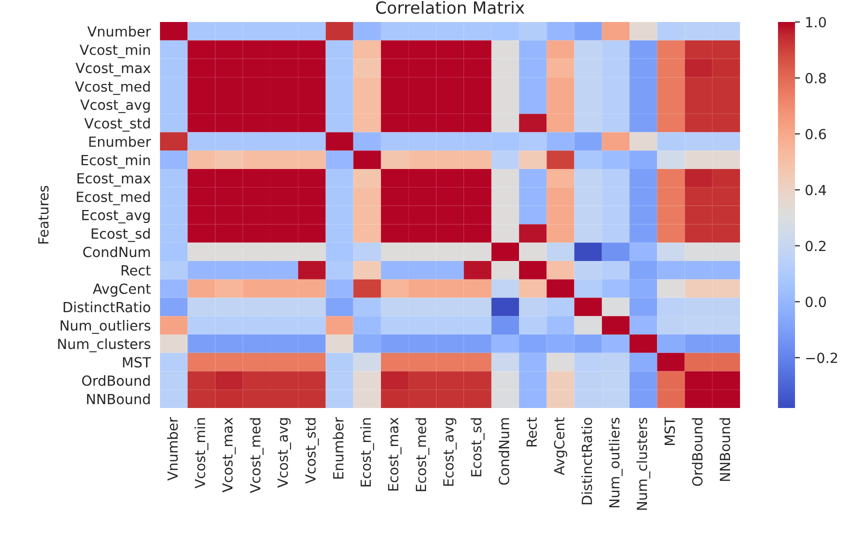 This screenshot has height=534, width=844. I want to click on color-bar-label: 0.6, so click(816, 134).